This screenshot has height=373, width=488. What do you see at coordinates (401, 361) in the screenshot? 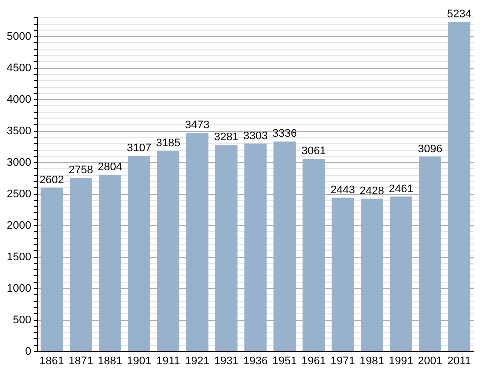
I see `x-tick-label: 1991` at bounding box center [401, 361].